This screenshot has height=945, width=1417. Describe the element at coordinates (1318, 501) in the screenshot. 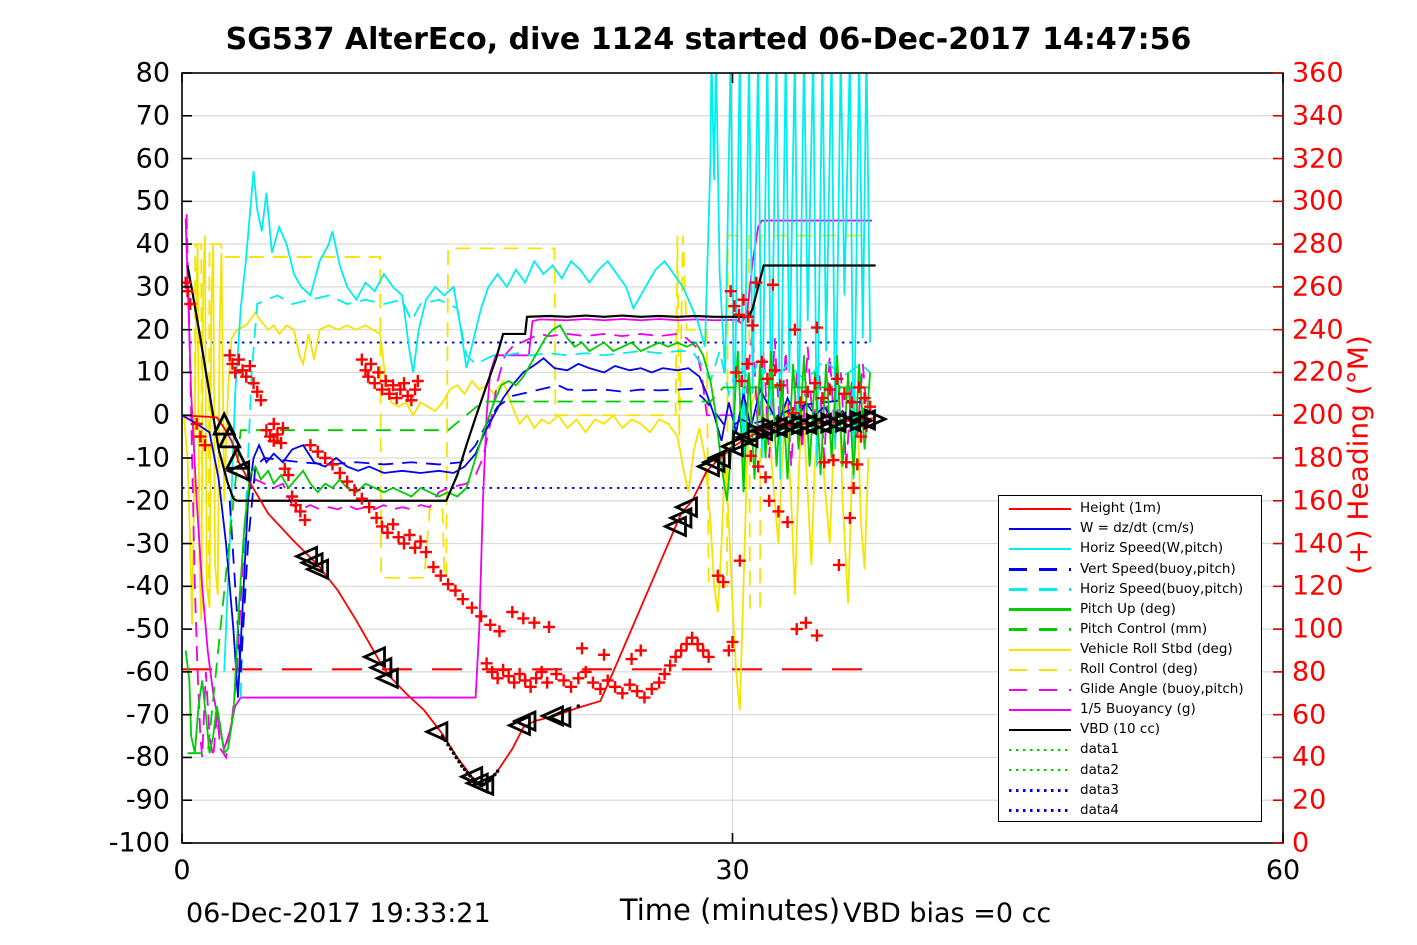

I see `tick-label: 160` at that location.